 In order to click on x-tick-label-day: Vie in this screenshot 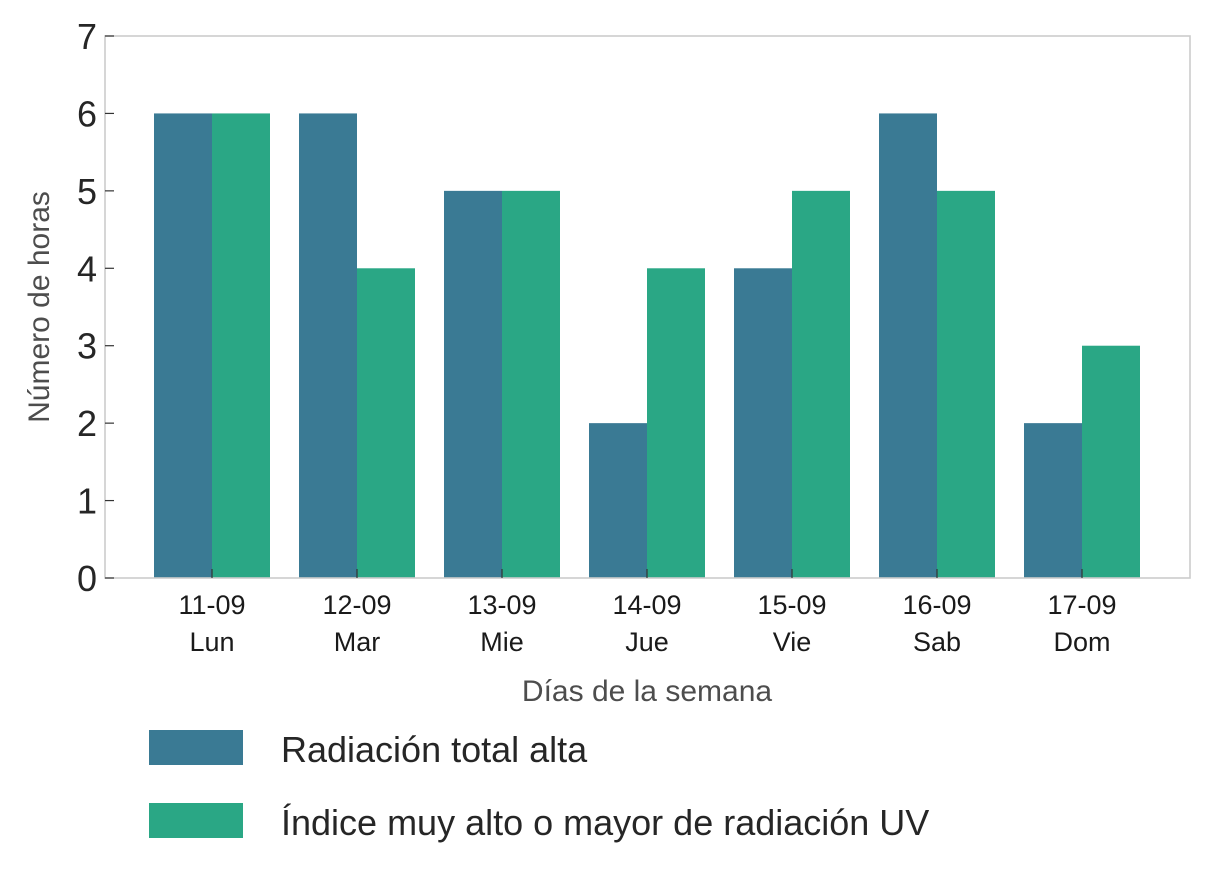, I will do `click(792, 642)`.